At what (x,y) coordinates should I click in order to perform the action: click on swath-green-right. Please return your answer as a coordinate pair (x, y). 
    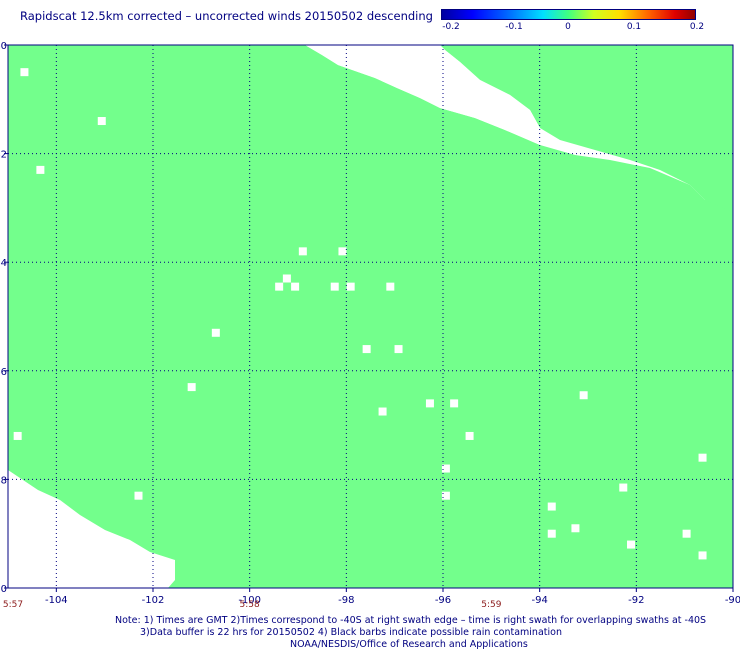
    Looking at the image, I should click on (586, 128).